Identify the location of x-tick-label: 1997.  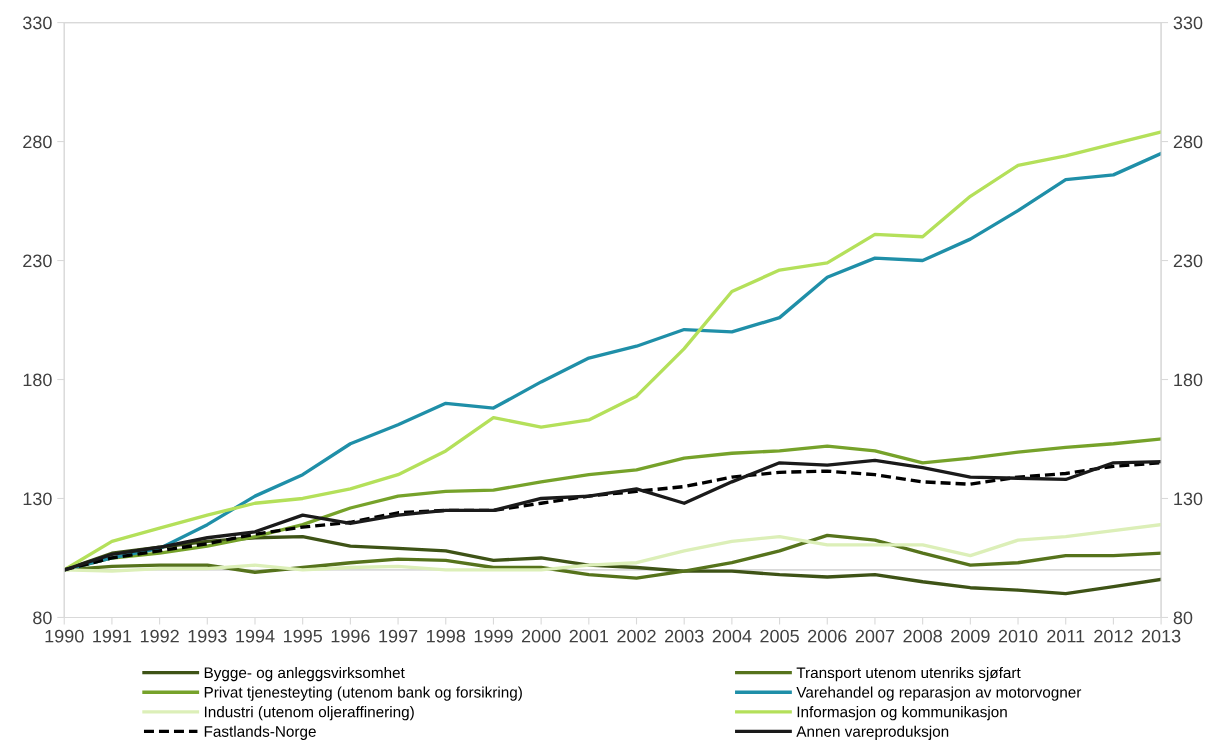
(398, 636).